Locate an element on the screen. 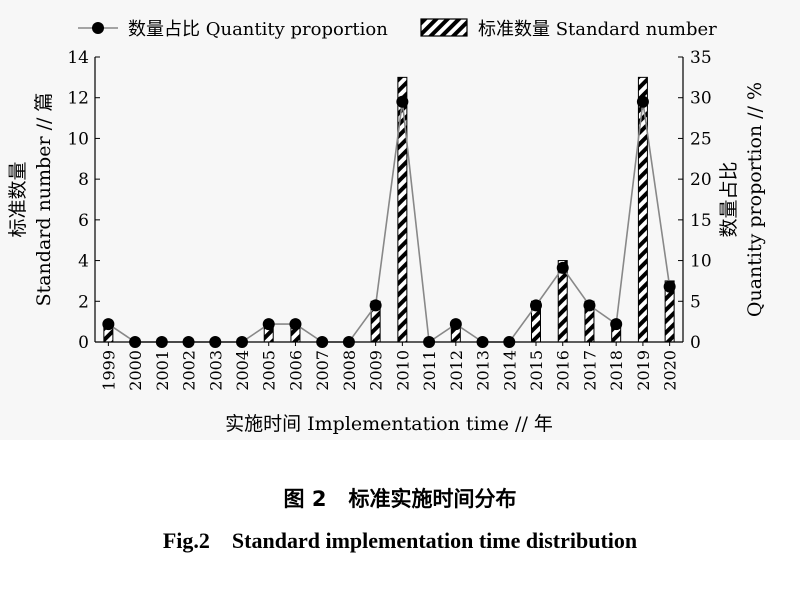 The image size is (800, 600). x-axis-title: 实施时间 Implementation time // 年 is located at coordinates (389, 424).